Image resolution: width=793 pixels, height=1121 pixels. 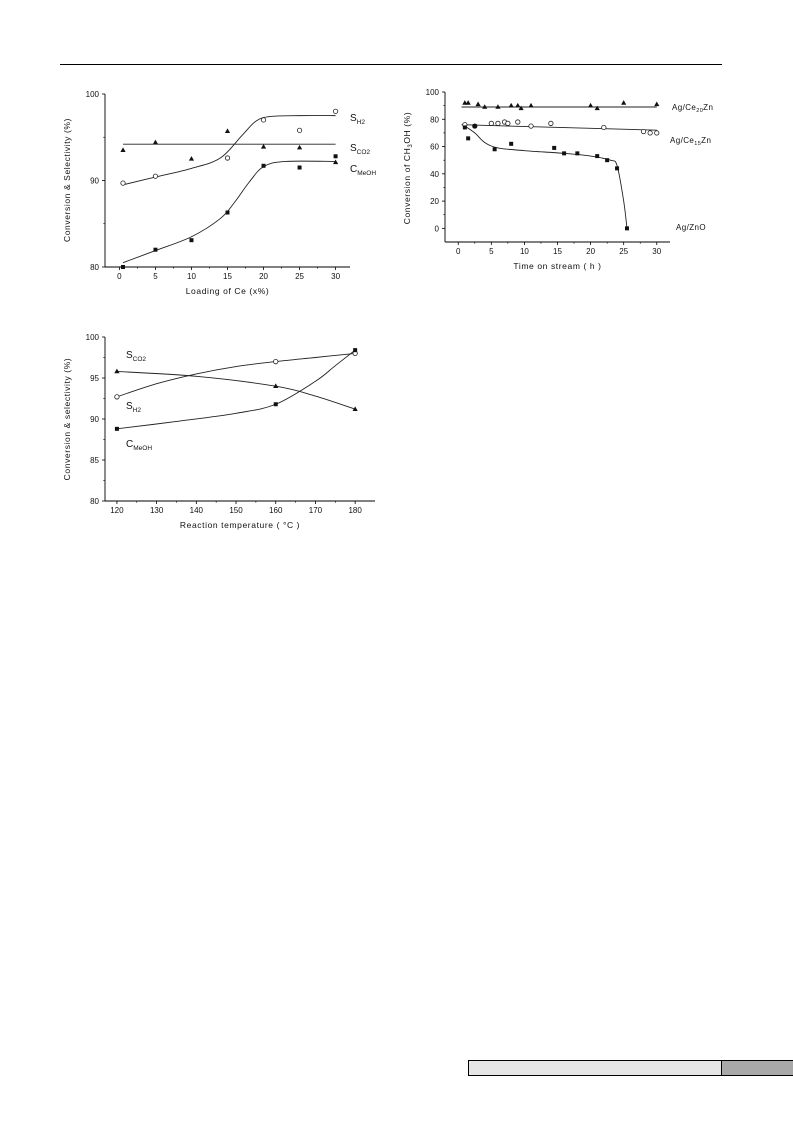 I want to click on x-tick-label: 10, so click(x=524, y=251).